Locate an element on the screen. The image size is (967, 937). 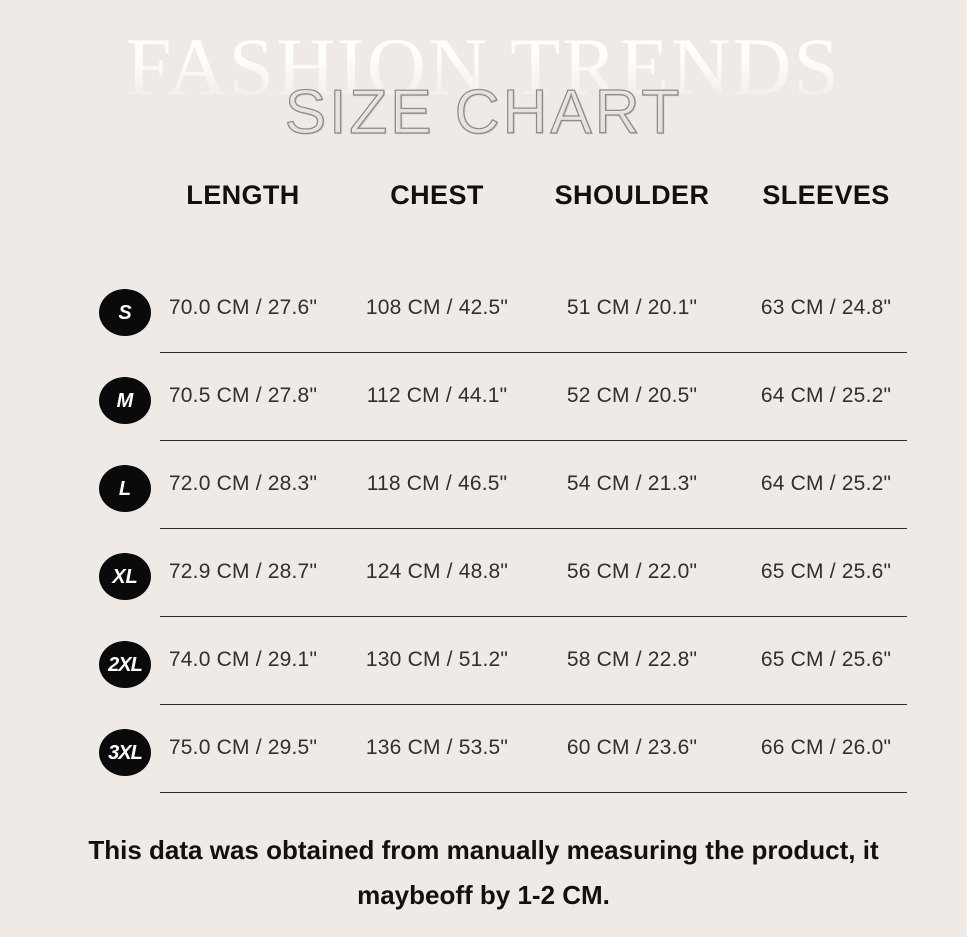
cell-3xl-shoulder: 60 CM / 23.6" is located at coordinates (632, 747).